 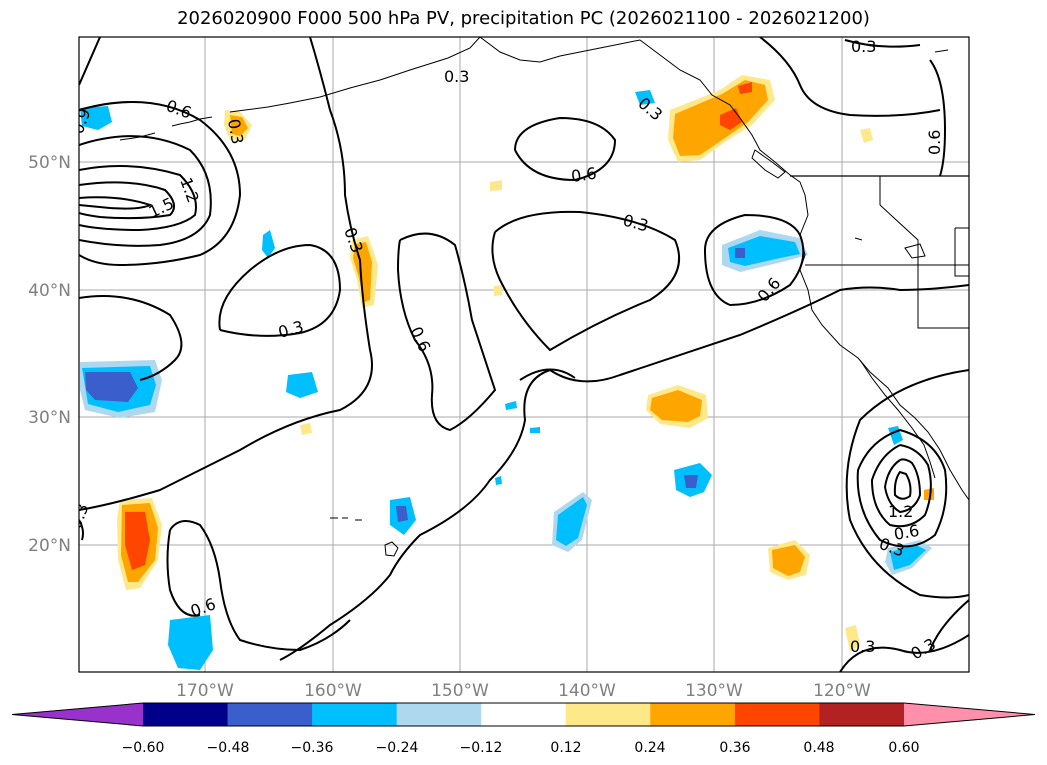 I want to click on contour-label: 1.2, so click(x=900, y=511).